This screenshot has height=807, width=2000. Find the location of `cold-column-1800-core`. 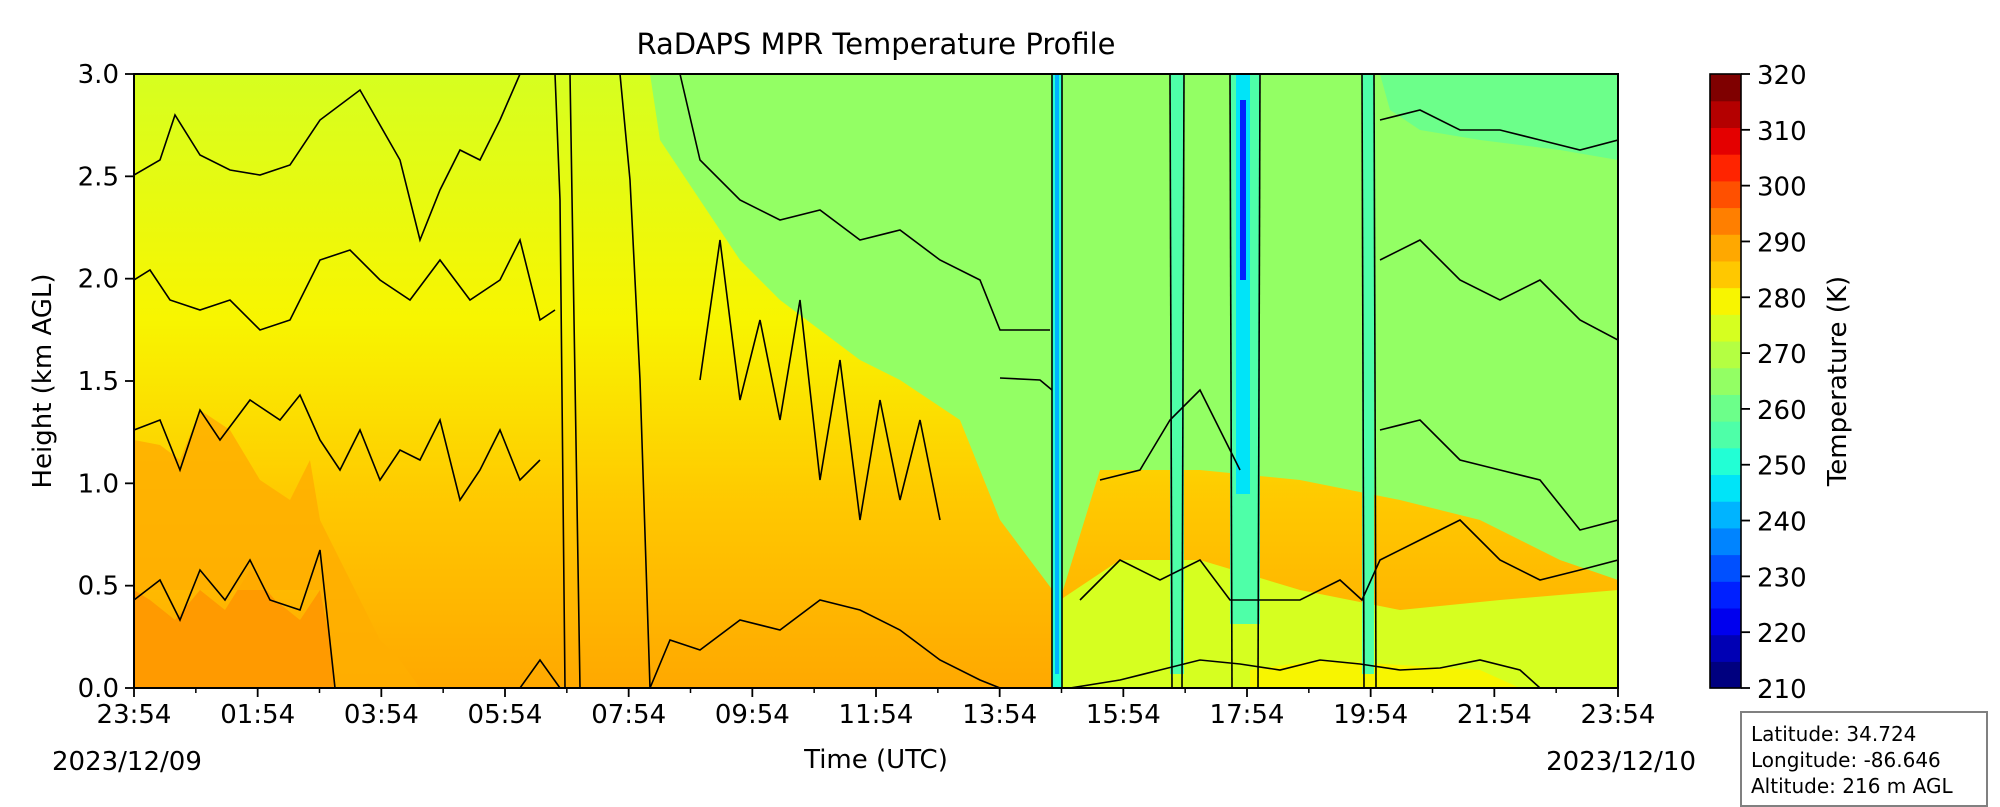

cold-column-1800-core is located at coordinates (1243, 284).